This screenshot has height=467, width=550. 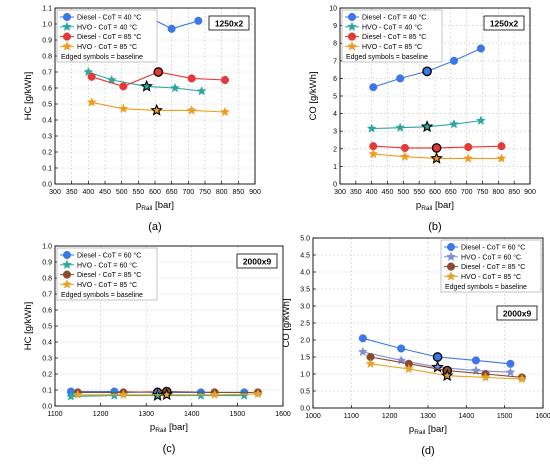 I want to click on x-tick-label: 750, so click(x=483, y=192).